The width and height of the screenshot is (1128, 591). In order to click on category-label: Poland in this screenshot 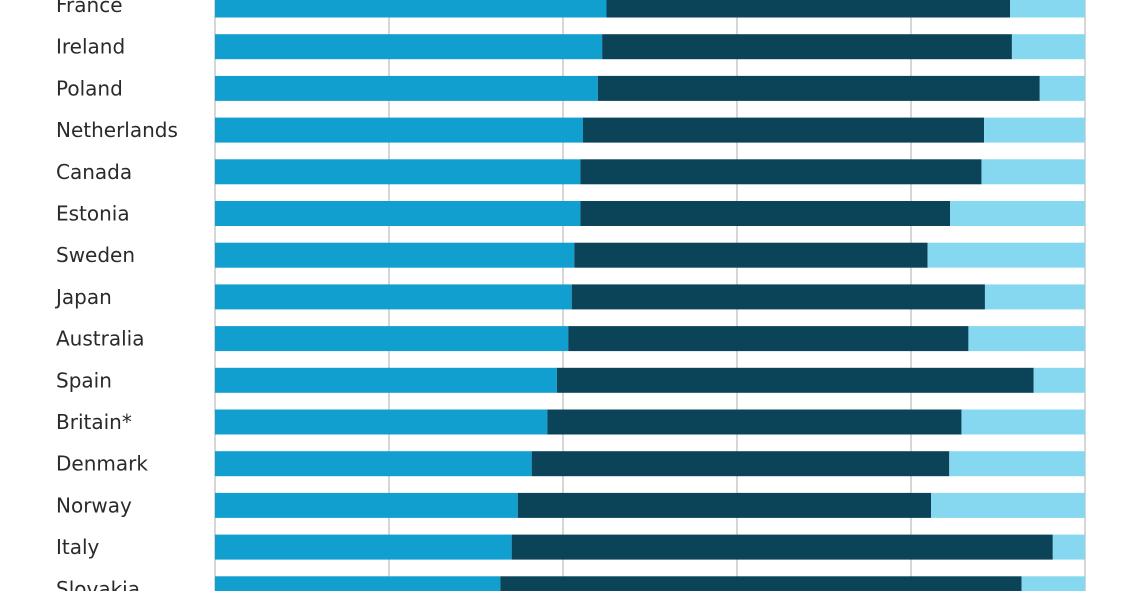, I will do `click(89, 88)`.